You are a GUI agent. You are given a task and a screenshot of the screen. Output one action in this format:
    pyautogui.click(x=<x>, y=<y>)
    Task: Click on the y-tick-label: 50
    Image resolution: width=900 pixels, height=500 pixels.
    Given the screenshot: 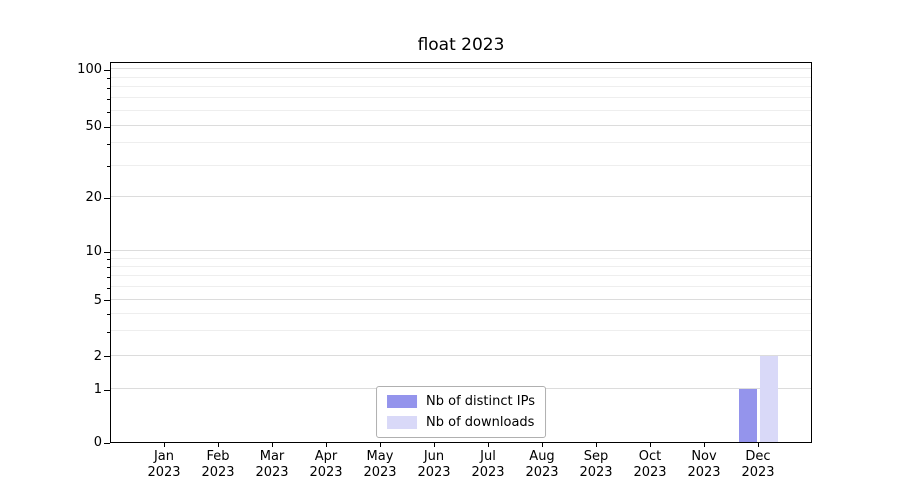 What is the action you would take?
    pyautogui.click(x=93, y=127)
    